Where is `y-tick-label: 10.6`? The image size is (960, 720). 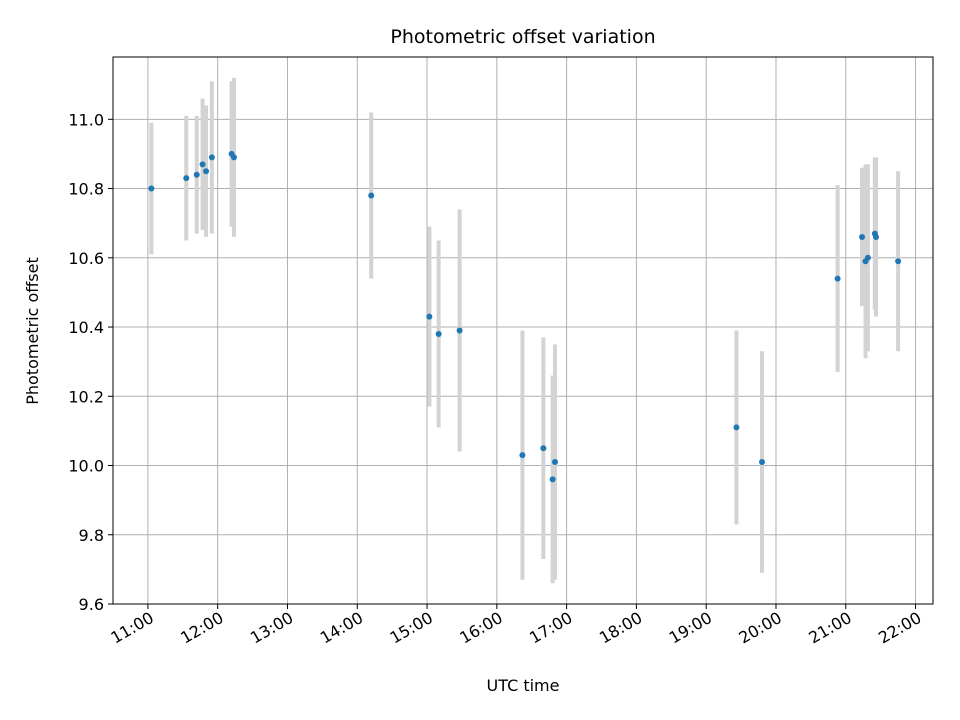 y-tick-label: 10.6 is located at coordinates (86, 258).